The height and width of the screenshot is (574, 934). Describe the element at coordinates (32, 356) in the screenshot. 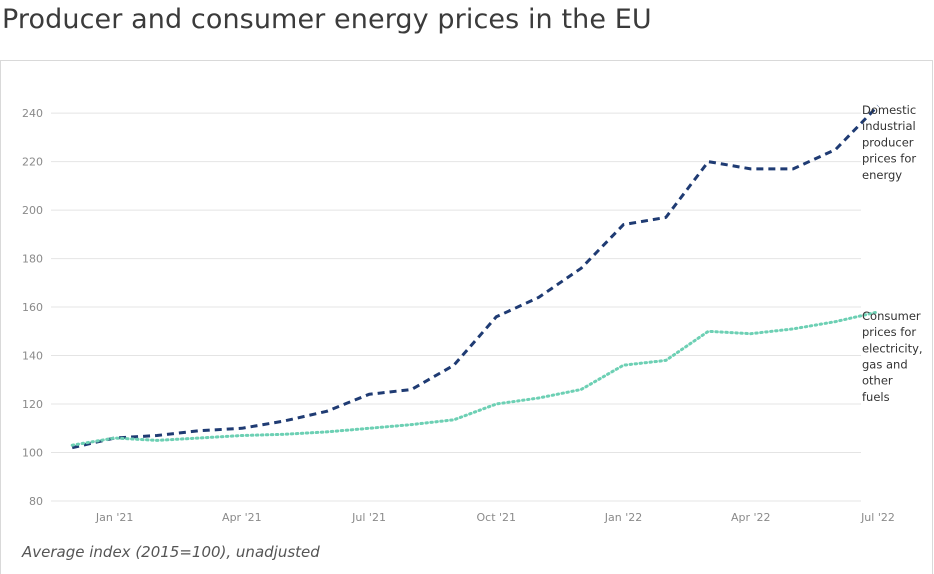

I see `y-tick-label: 140` at that location.